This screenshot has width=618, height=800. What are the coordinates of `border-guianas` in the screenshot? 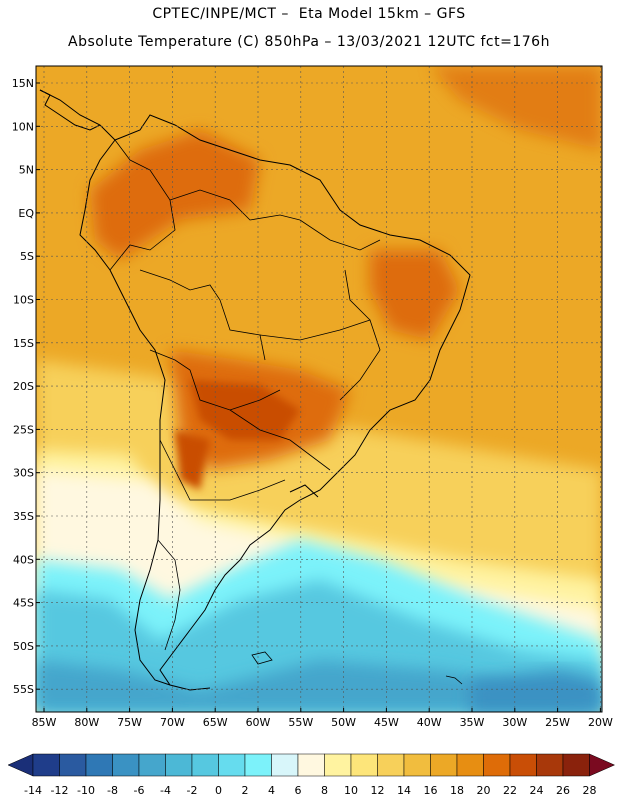 It's located at (340, 235).